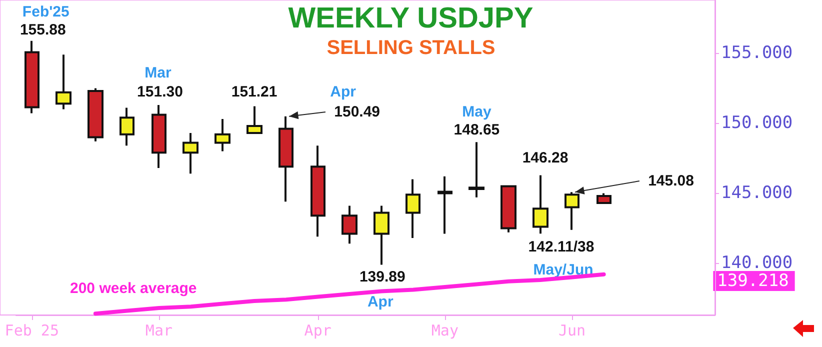  Describe the element at coordinates (158, 73) in the screenshot. I see `annotation: Mar` at that location.